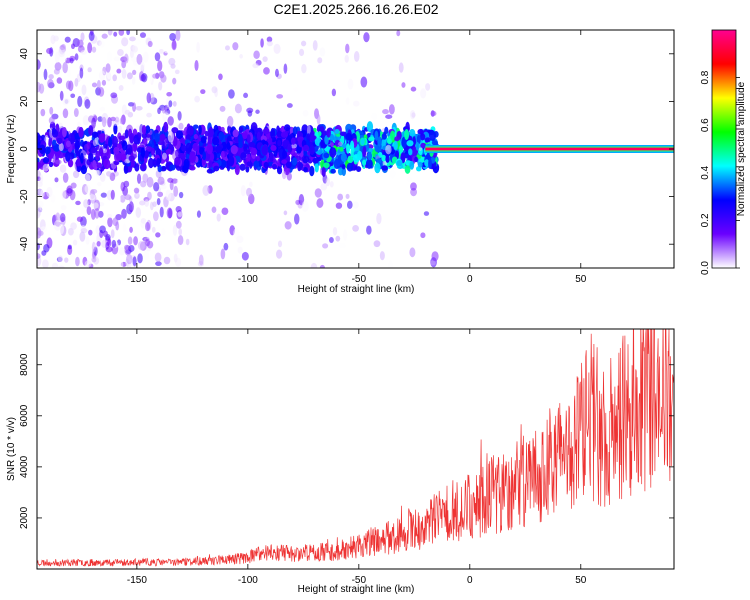  What do you see at coordinates (724, 149) in the screenshot?
I see `colorbar-gradient` at bounding box center [724, 149].